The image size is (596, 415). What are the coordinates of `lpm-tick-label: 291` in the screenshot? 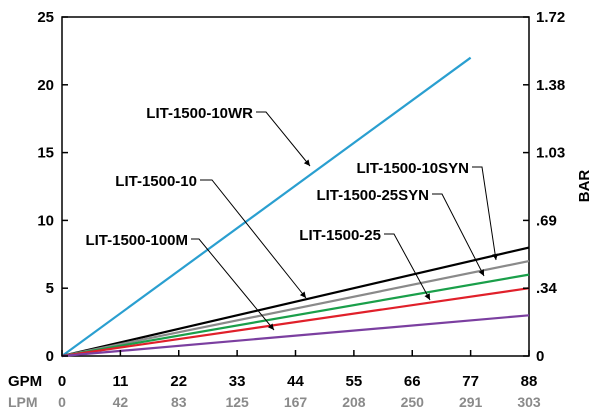 It's located at (471, 402).